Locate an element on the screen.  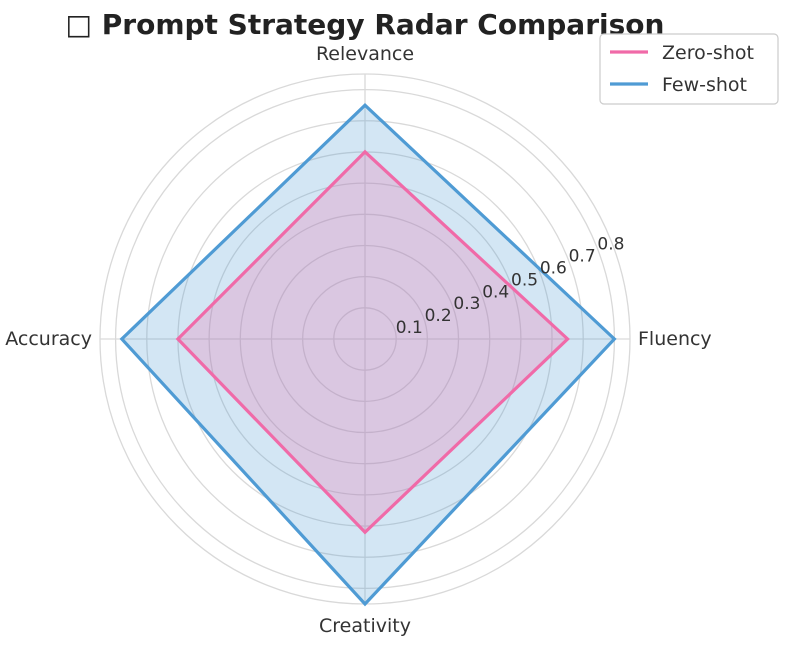
tick-label-5: 0.5 is located at coordinates (524, 280).